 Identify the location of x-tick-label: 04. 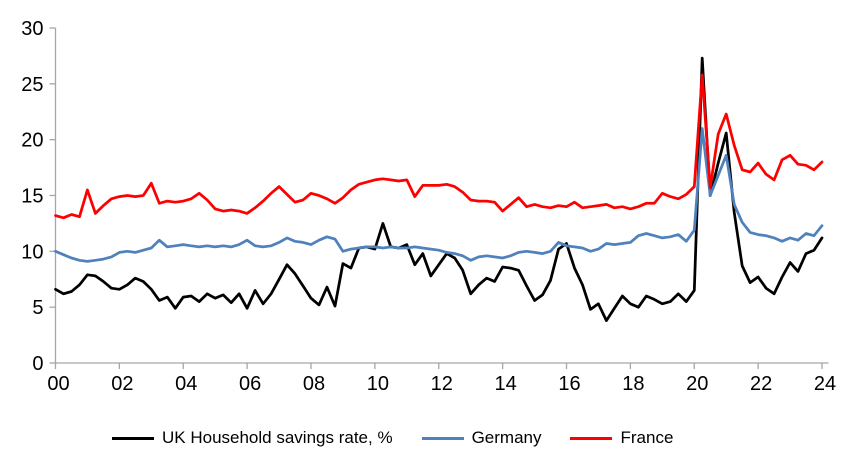
(186, 384).